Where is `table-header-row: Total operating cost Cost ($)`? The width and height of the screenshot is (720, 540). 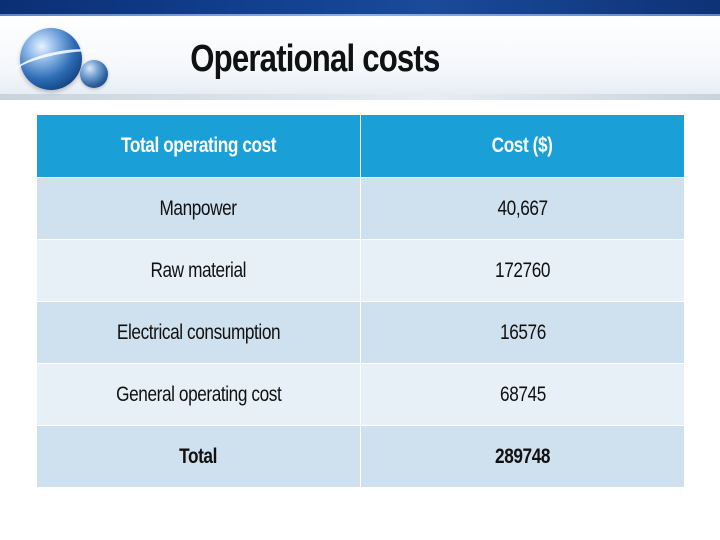
table-header-row: Total operating cost Cost ($) is located at coordinates (360, 146).